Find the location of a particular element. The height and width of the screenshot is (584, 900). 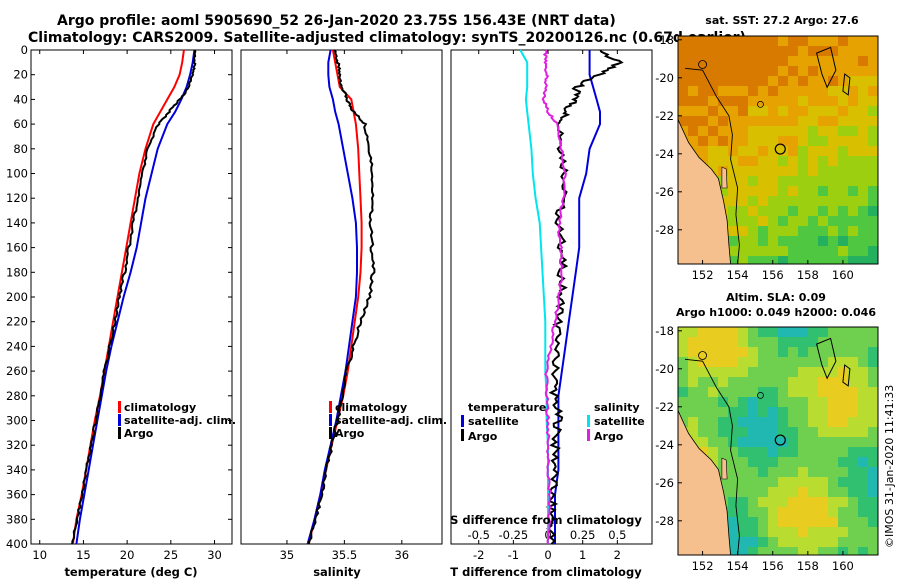

depth-tick-label: 80 is located at coordinates (20, 149).